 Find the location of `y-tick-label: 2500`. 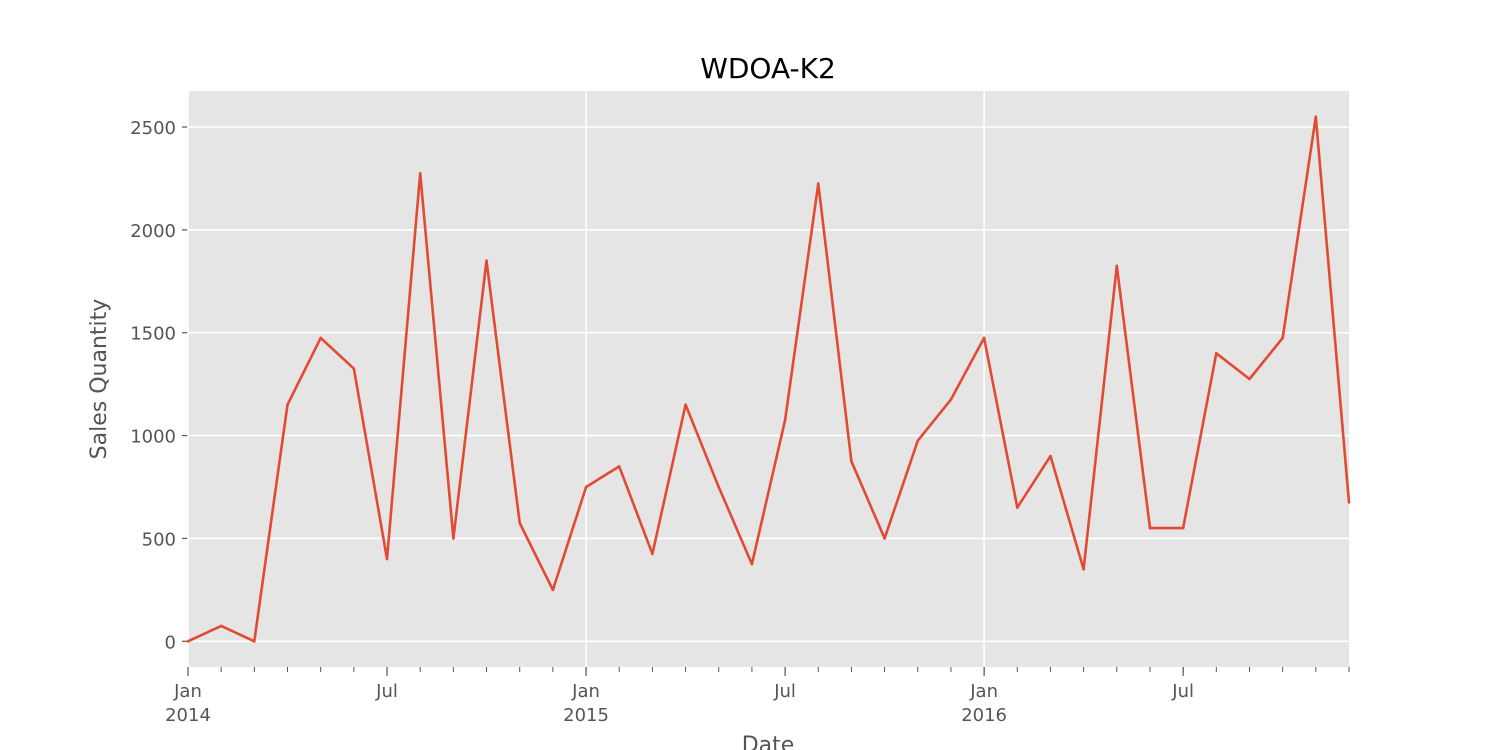

y-tick-label: 2500 is located at coordinates (153, 128).